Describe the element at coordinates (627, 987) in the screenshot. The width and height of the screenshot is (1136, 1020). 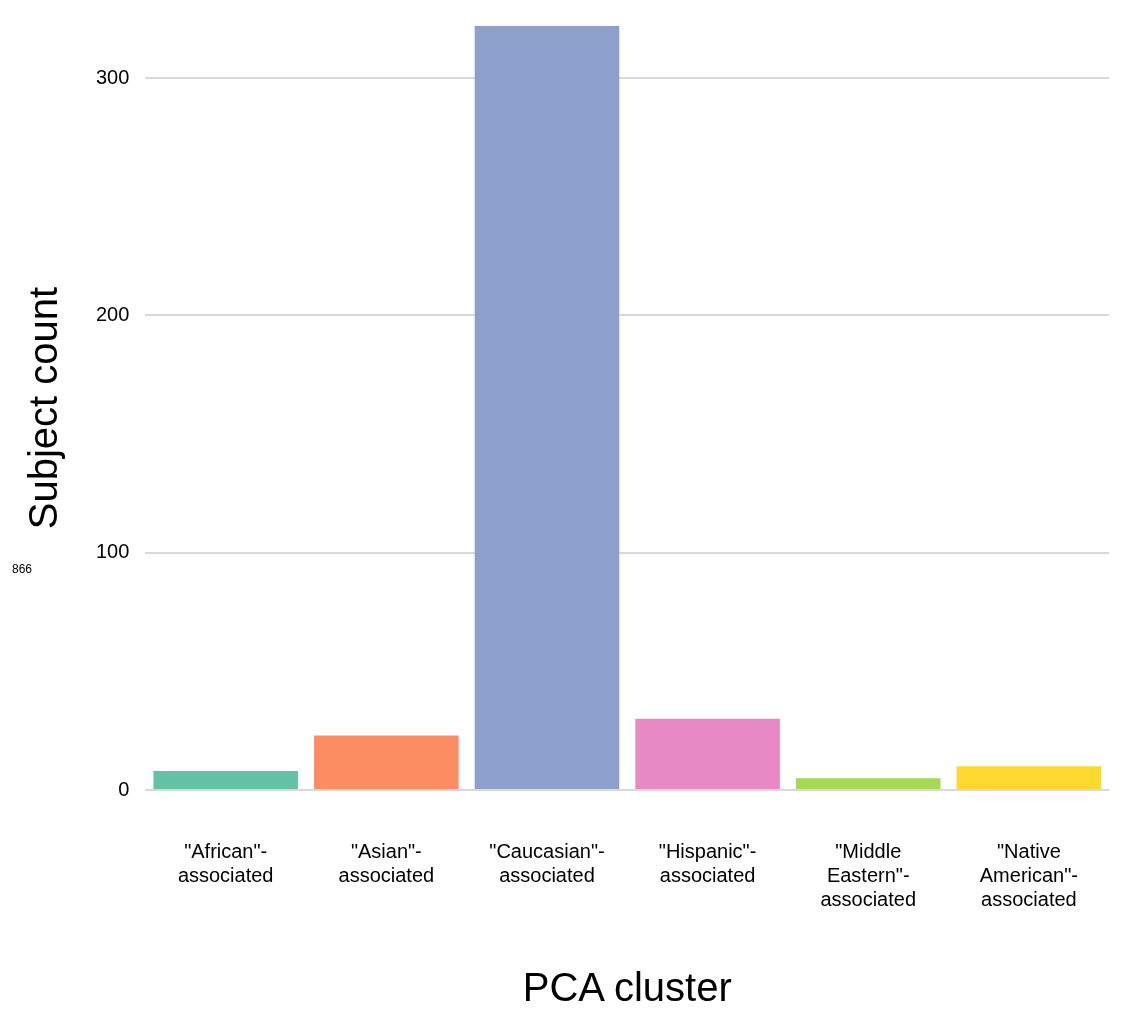
I see `x-axis-title: PCA cluster` at that location.